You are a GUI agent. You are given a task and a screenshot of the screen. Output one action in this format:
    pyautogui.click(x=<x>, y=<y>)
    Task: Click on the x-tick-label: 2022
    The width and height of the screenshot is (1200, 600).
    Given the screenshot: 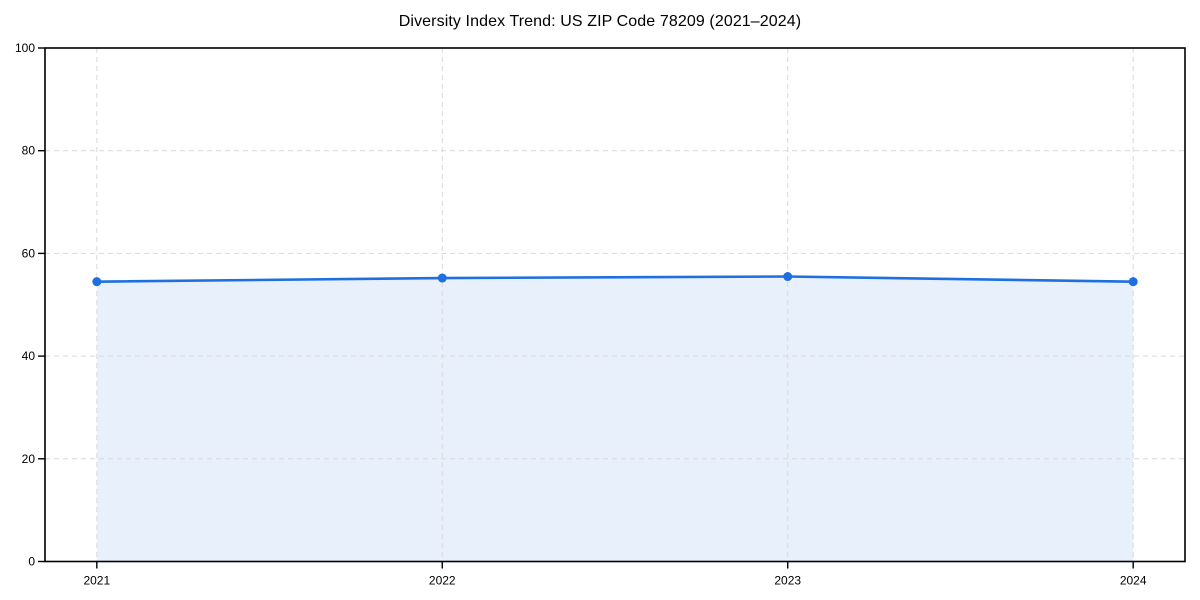 What is the action you would take?
    pyautogui.click(x=442, y=581)
    